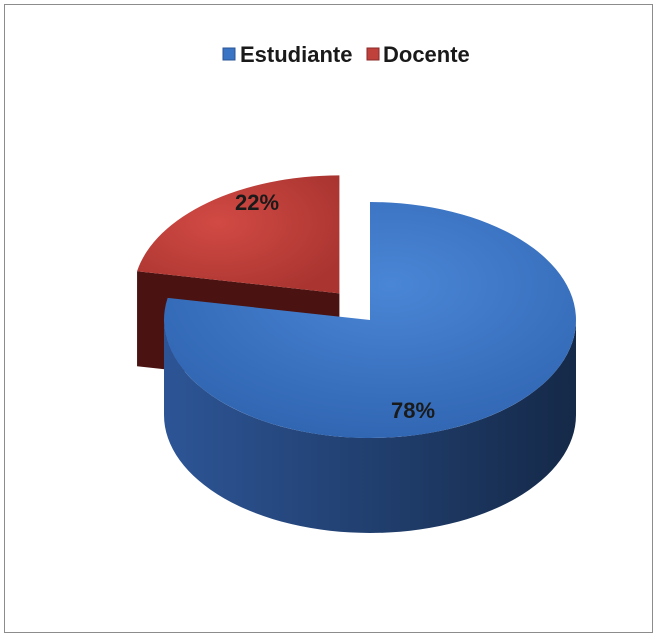 The image size is (659, 637). Describe the element at coordinates (335, 306) in the screenshot. I see `pie-data-labels: 78% 22%` at that location.